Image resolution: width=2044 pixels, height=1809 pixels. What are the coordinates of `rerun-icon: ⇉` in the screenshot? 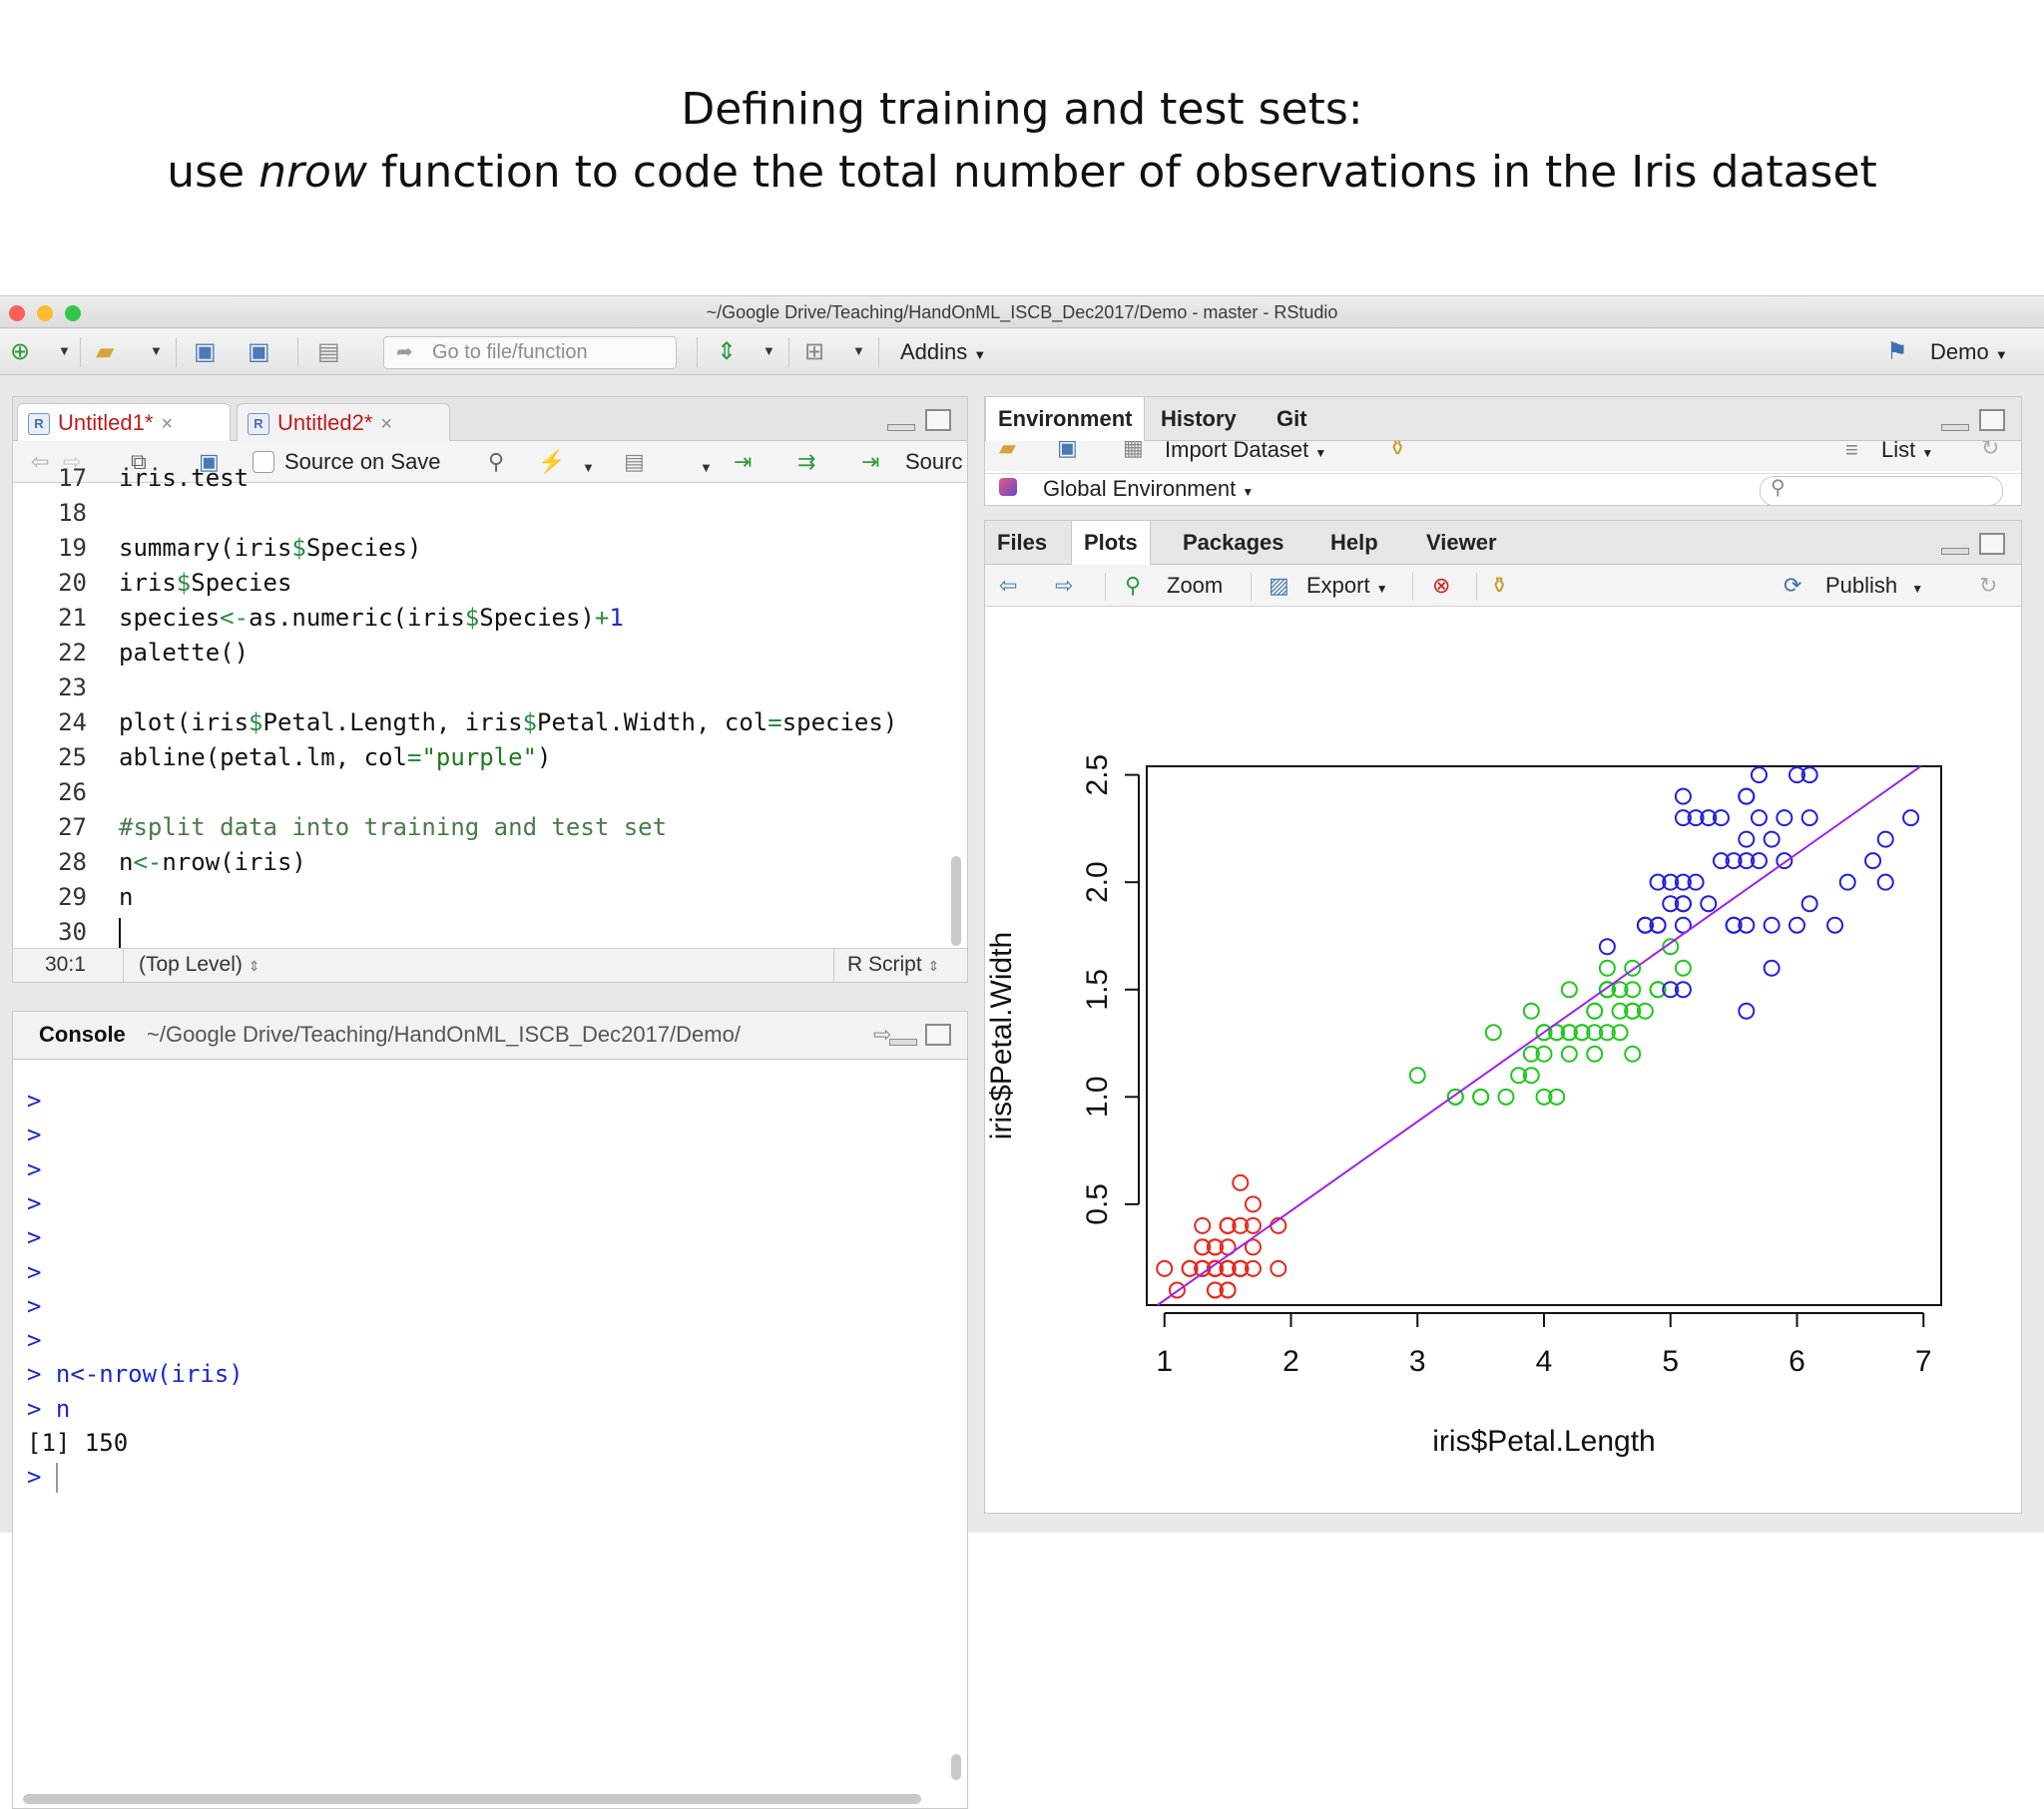 It's located at (806, 461).